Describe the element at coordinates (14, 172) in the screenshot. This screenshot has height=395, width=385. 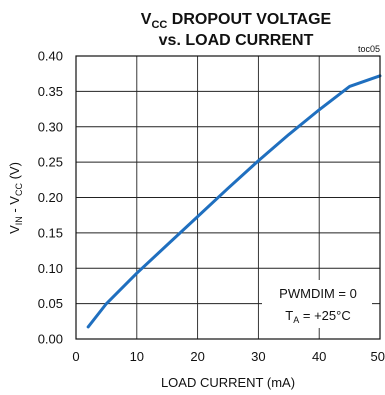
I see `y-label-unit: (V)` at that location.